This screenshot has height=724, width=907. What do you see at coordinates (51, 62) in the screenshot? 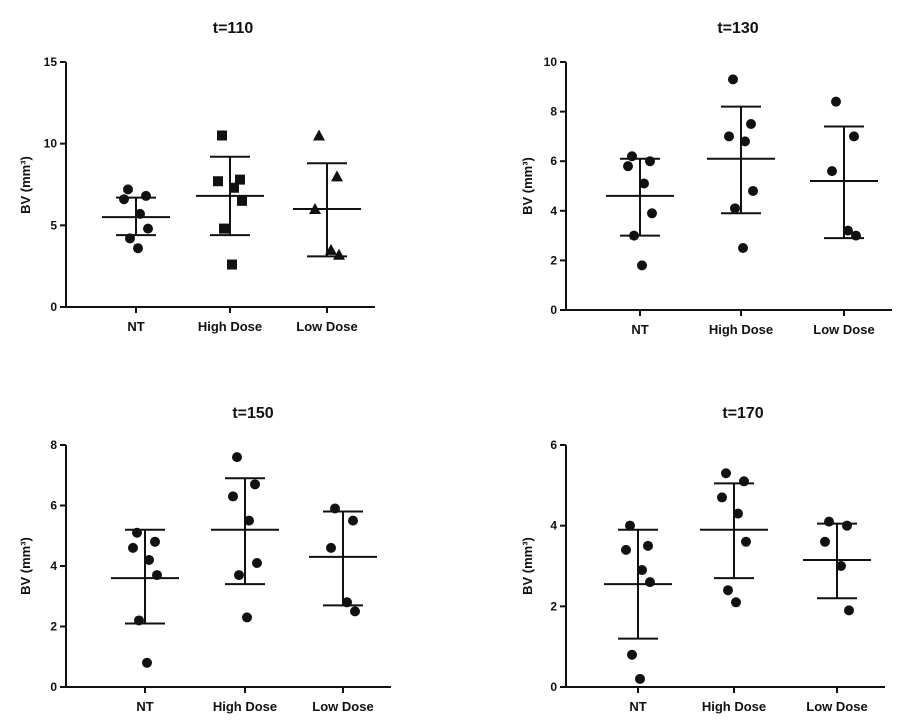
I see `y-tick-label: 15` at bounding box center [51, 62].